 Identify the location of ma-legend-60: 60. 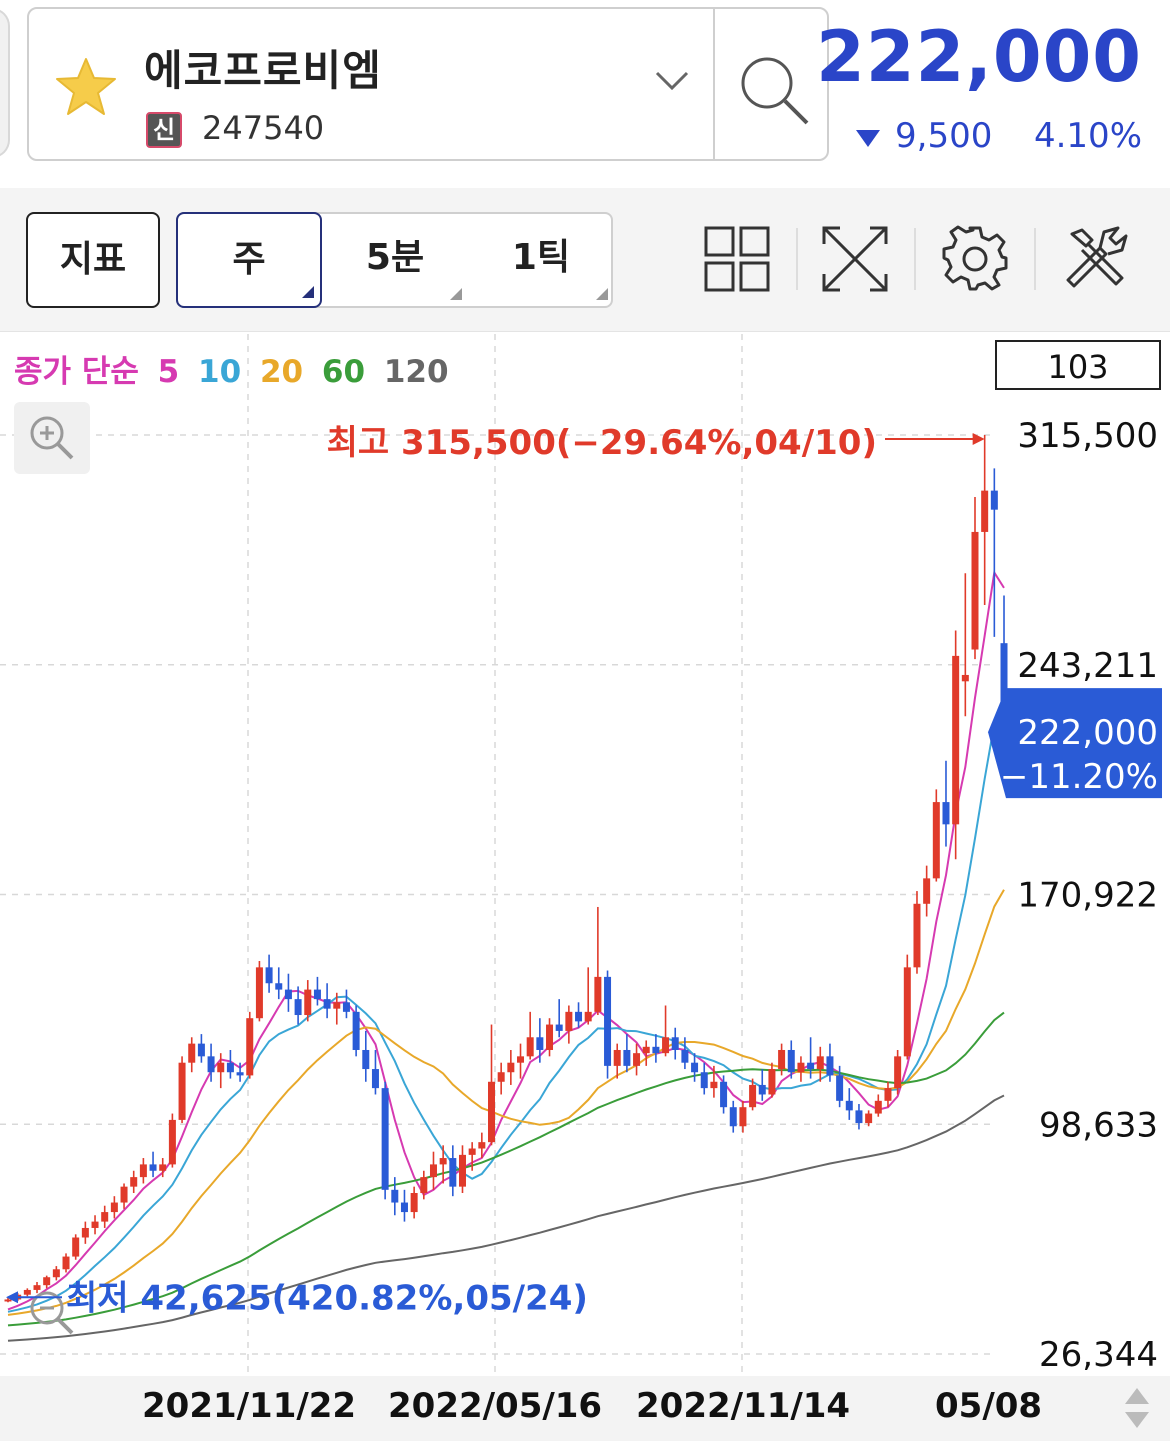
(343, 372).